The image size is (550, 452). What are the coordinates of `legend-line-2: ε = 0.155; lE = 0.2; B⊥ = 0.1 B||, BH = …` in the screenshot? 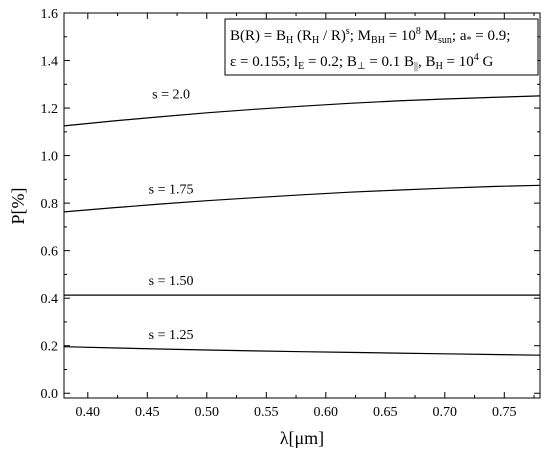 It's located at (362, 62).